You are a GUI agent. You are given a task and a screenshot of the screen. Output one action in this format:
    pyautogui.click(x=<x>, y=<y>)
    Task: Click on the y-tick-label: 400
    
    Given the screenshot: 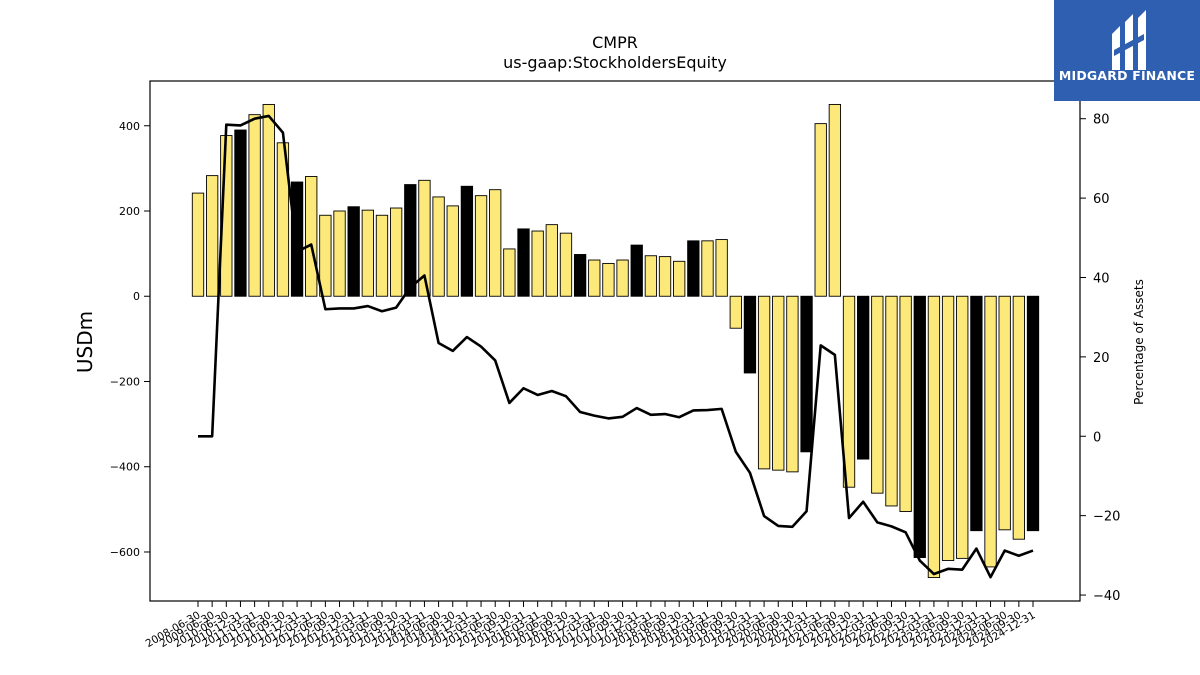 What is the action you would take?
    pyautogui.click(x=129, y=126)
    